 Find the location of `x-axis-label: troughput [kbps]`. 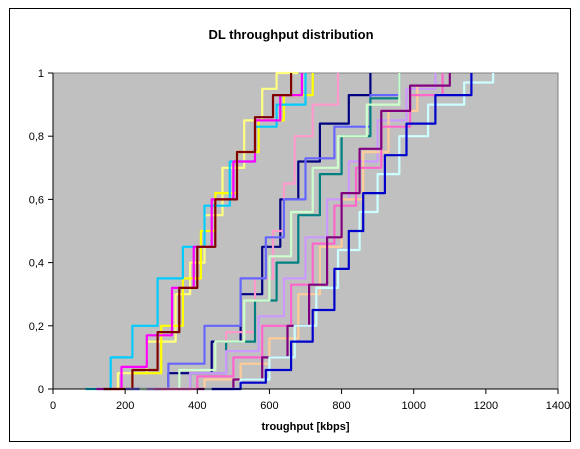

x-axis-label: troughput [kbps] is located at coordinates (306, 427).